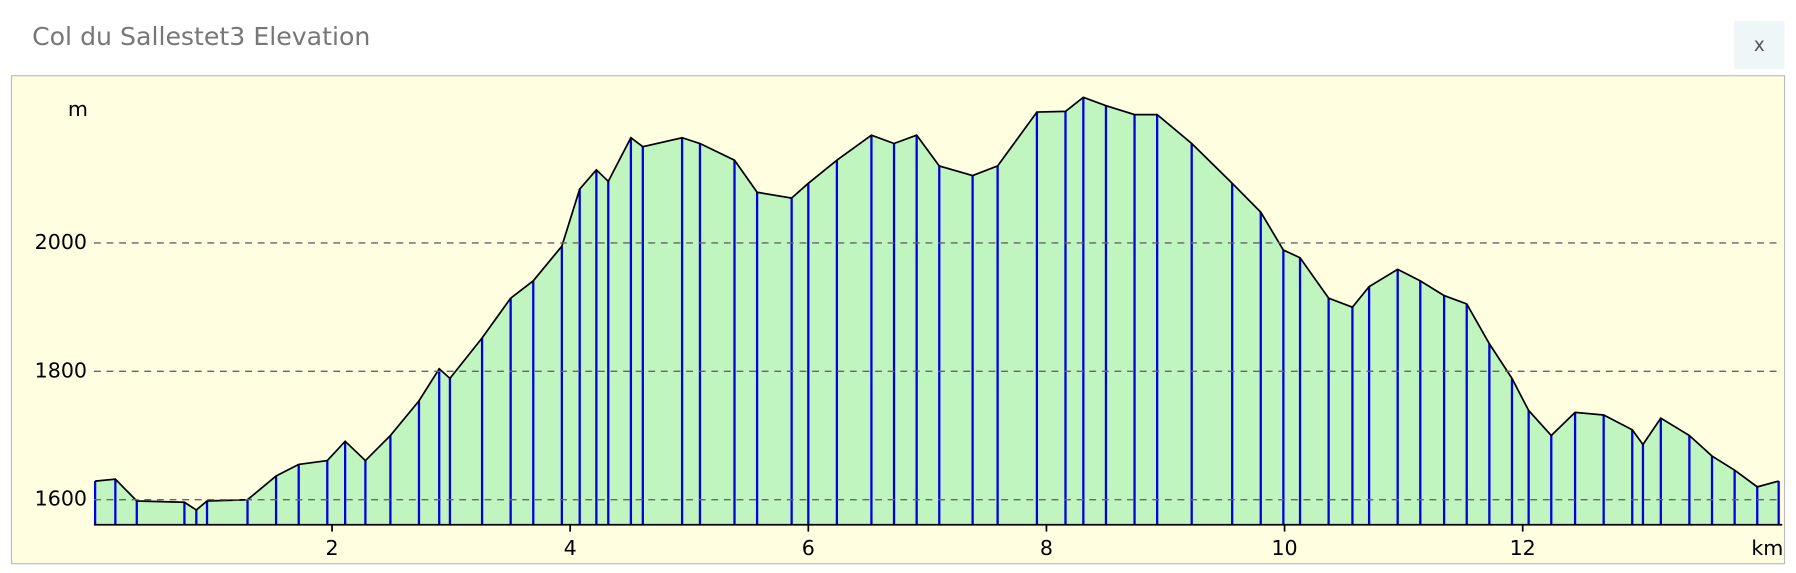 Image resolution: width=1796 pixels, height=573 pixels. Describe the element at coordinates (1046, 548) in the screenshot. I see `x-tick-label: 8` at that location.